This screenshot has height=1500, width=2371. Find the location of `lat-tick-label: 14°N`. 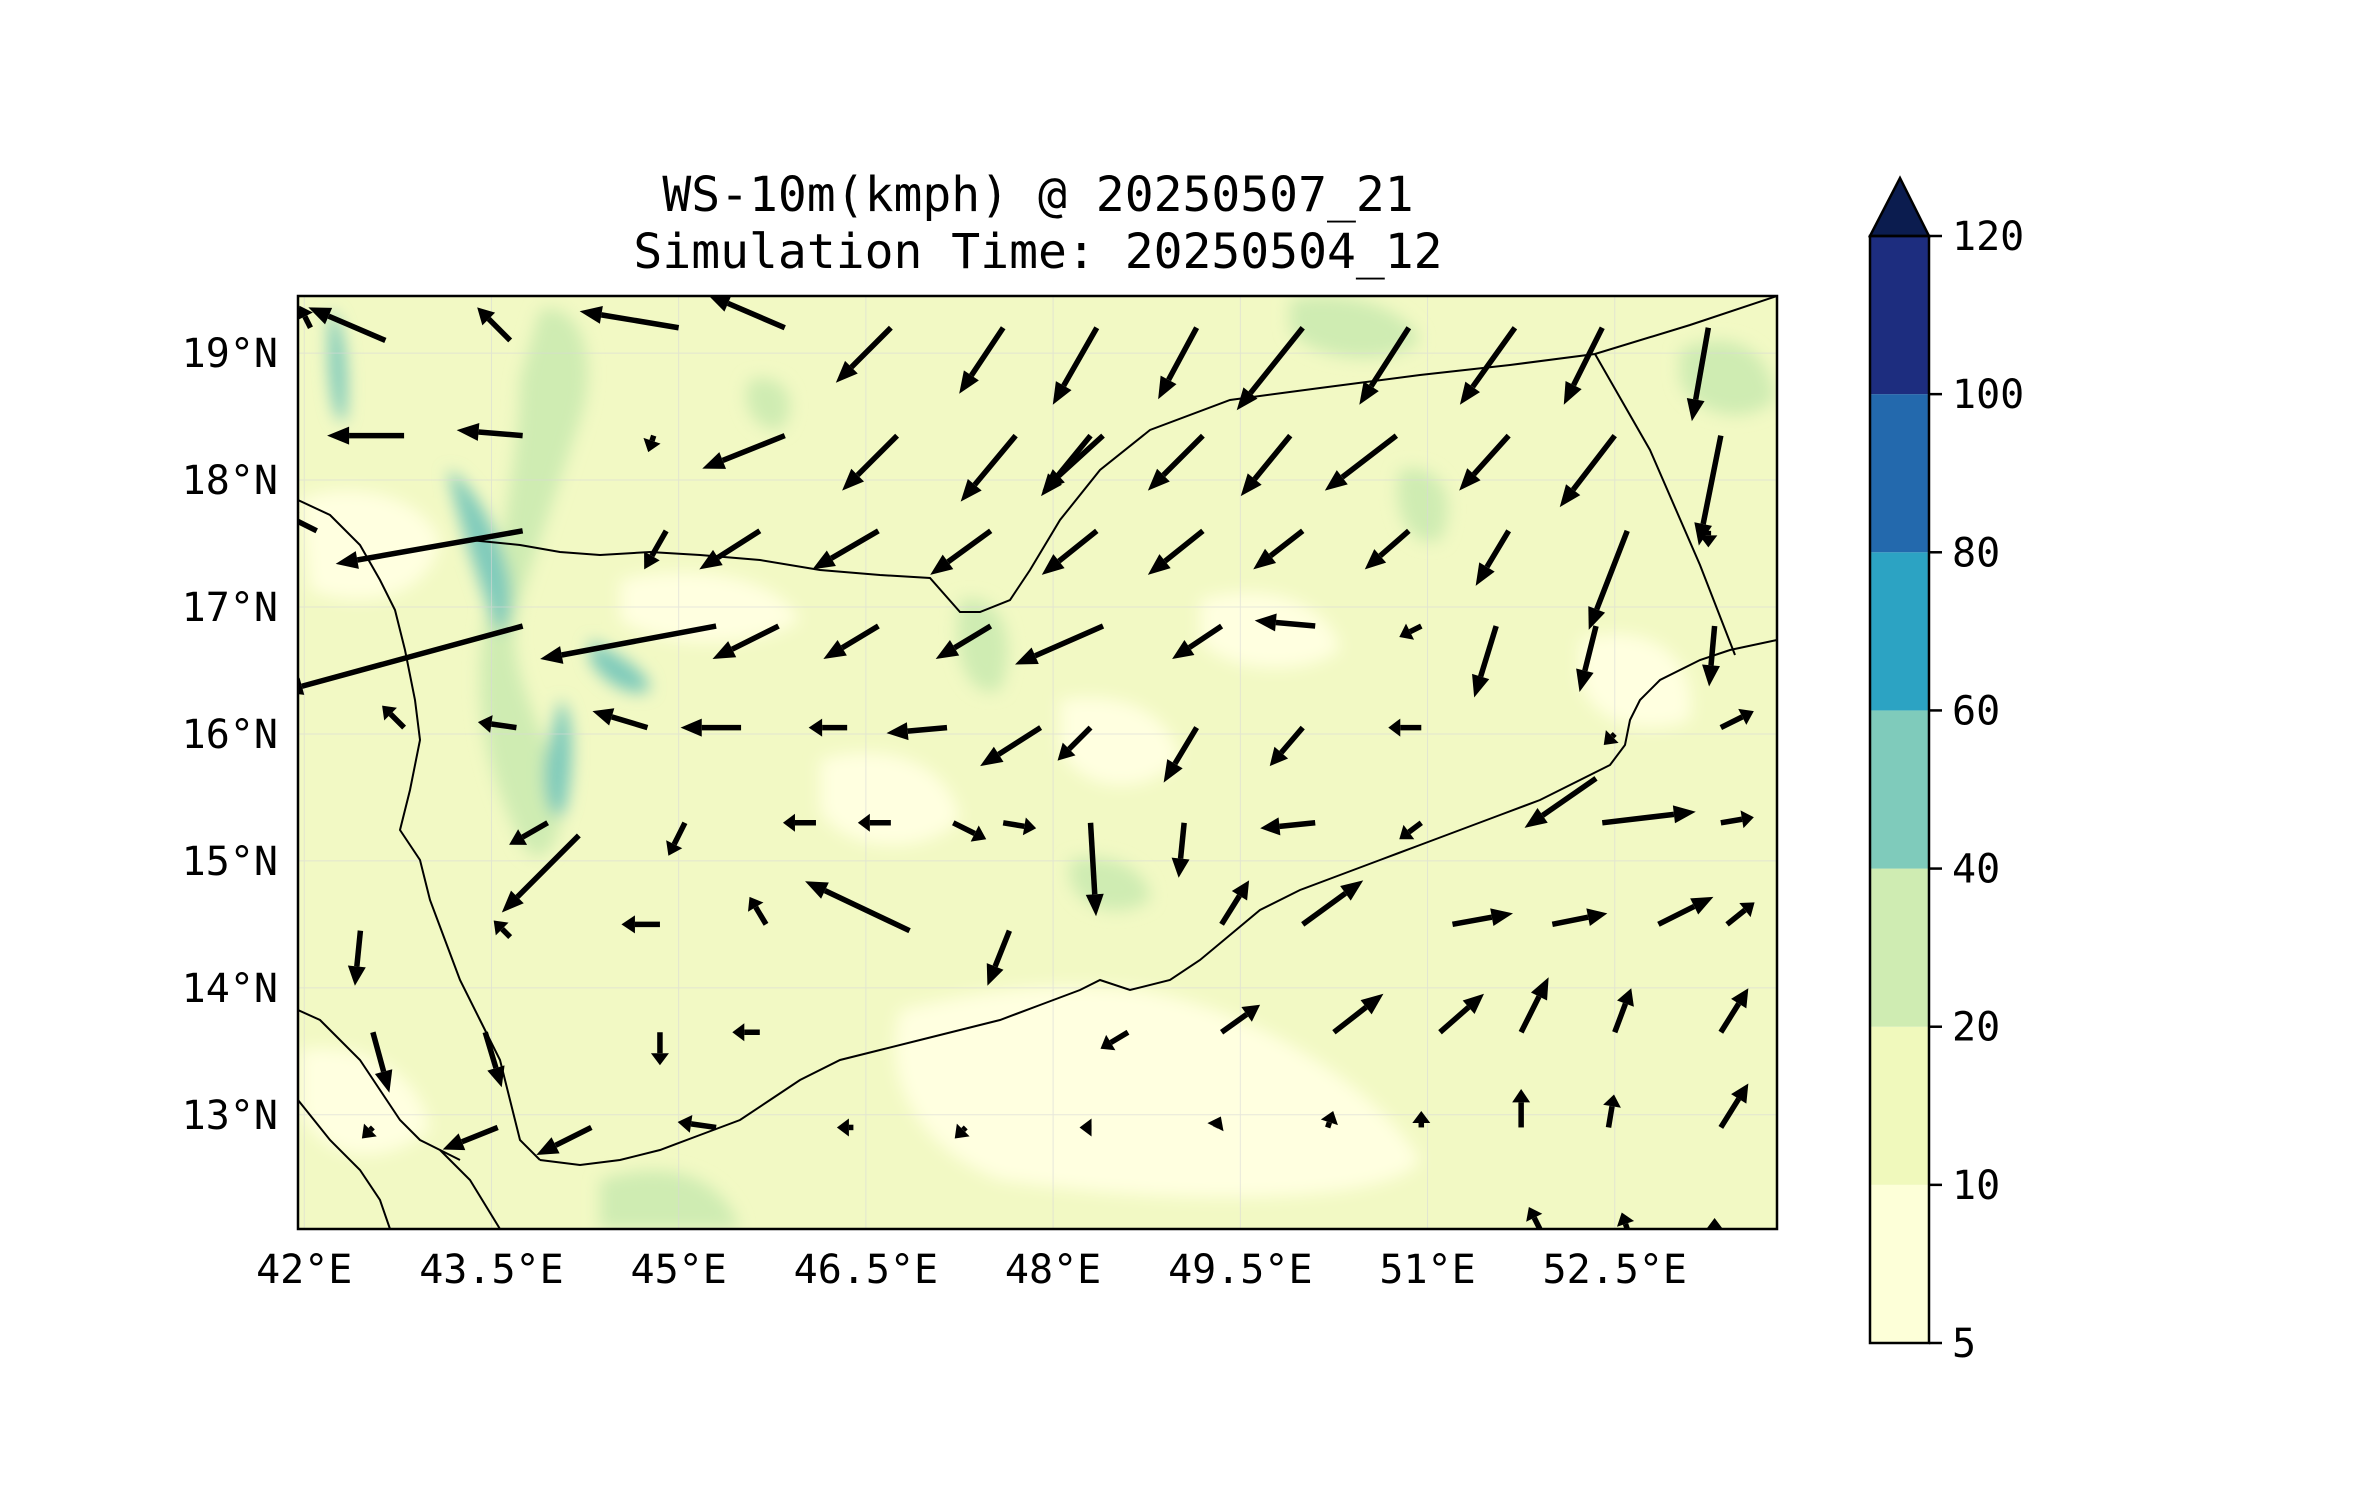

lat-tick-label: 14°N is located at coordinates (230, 989).